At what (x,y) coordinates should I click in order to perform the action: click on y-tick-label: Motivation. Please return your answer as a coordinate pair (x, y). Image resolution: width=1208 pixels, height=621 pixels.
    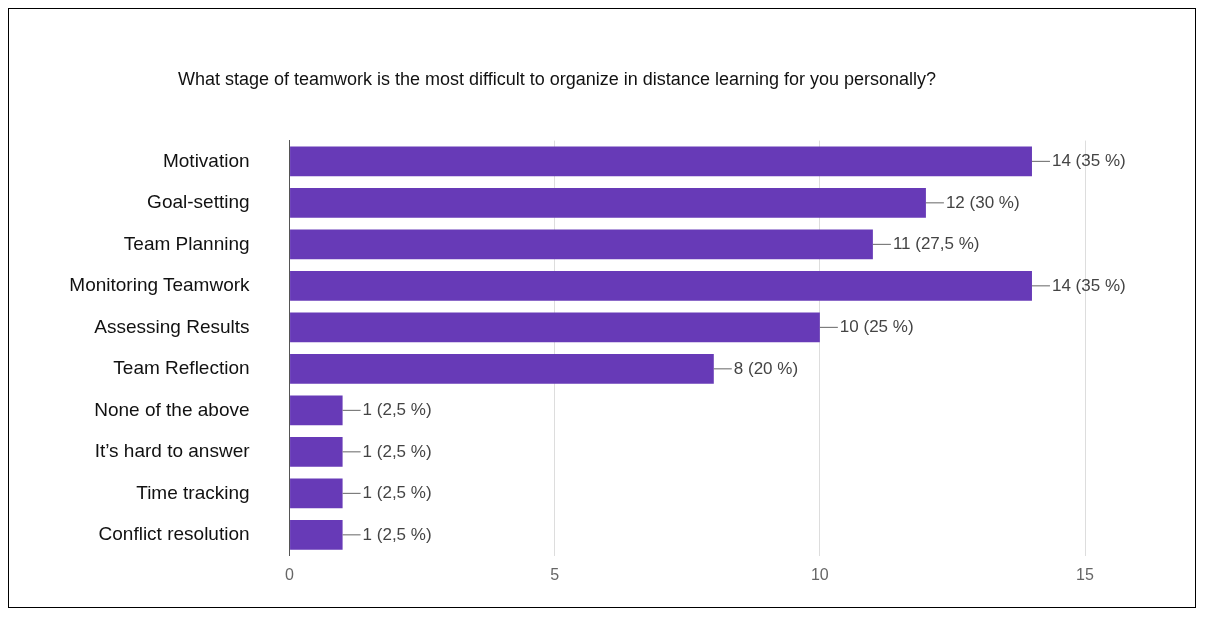
    Looking at the image, I should click on (206, 160).